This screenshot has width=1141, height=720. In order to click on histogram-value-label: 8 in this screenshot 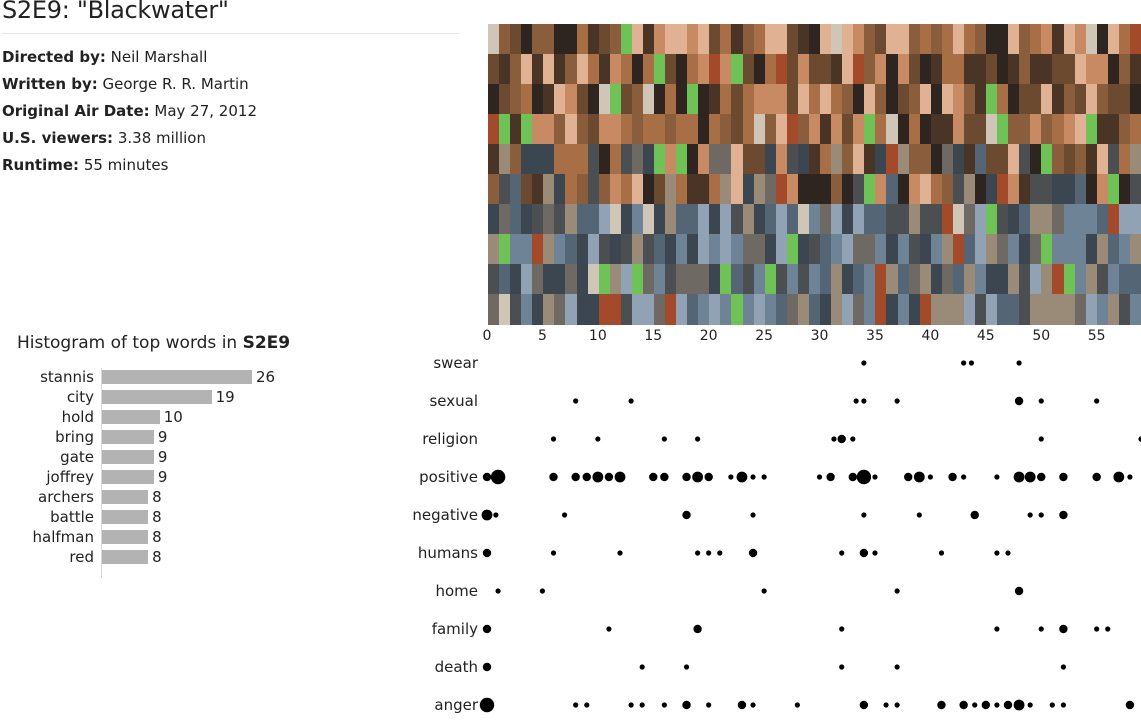, I will do `click(157, 517)`.